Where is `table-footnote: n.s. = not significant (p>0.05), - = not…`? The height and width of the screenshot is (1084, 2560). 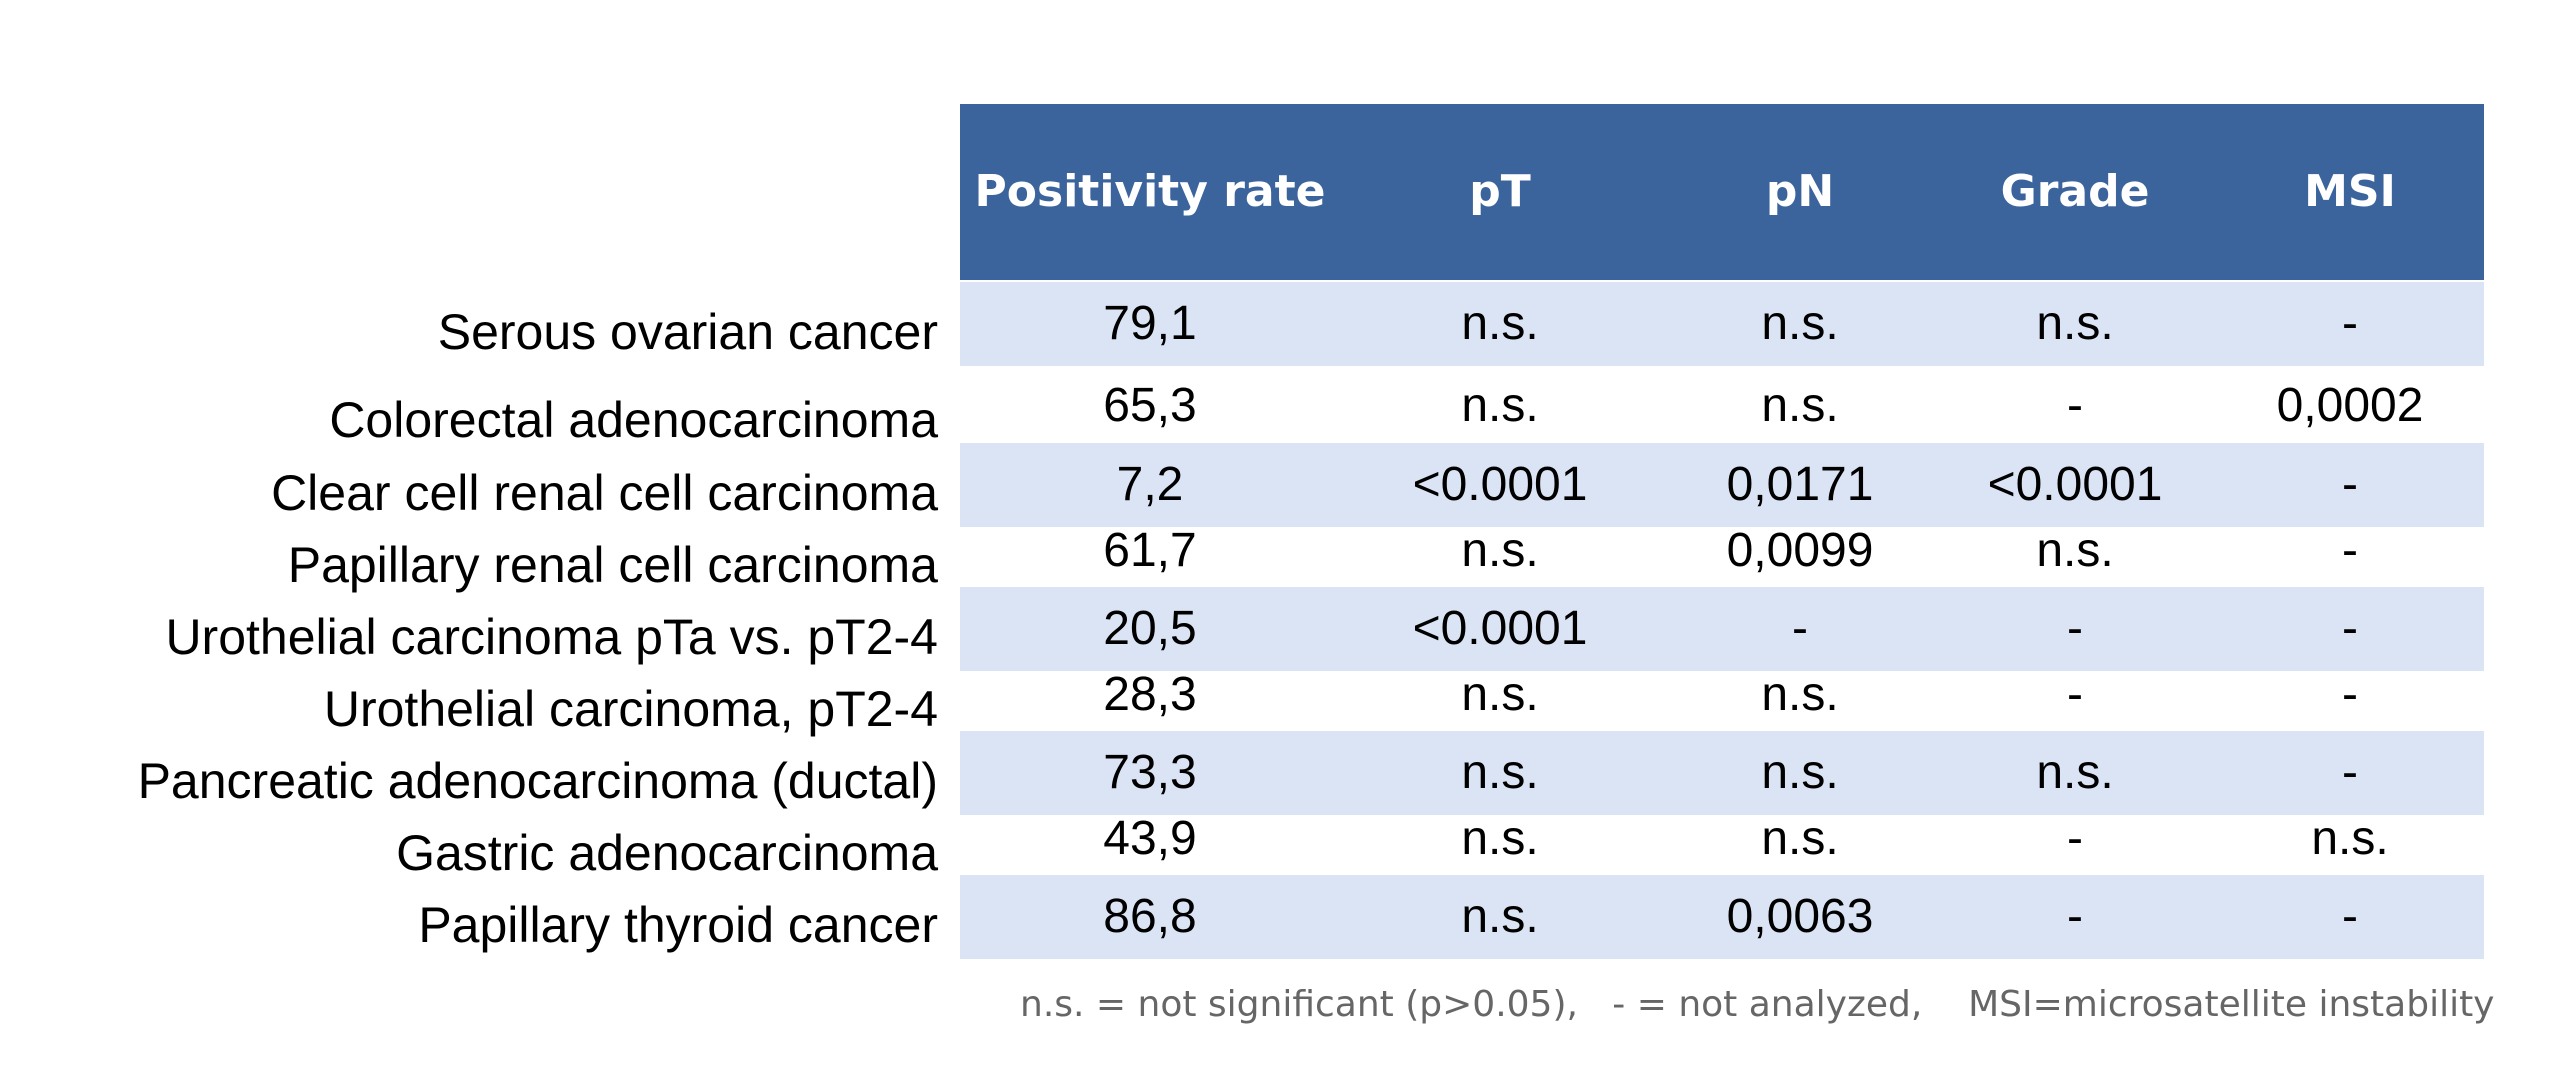
table-footnote: n.s. = not significant (p>0.05), - = not… is located at coordinates (1757, 1004).